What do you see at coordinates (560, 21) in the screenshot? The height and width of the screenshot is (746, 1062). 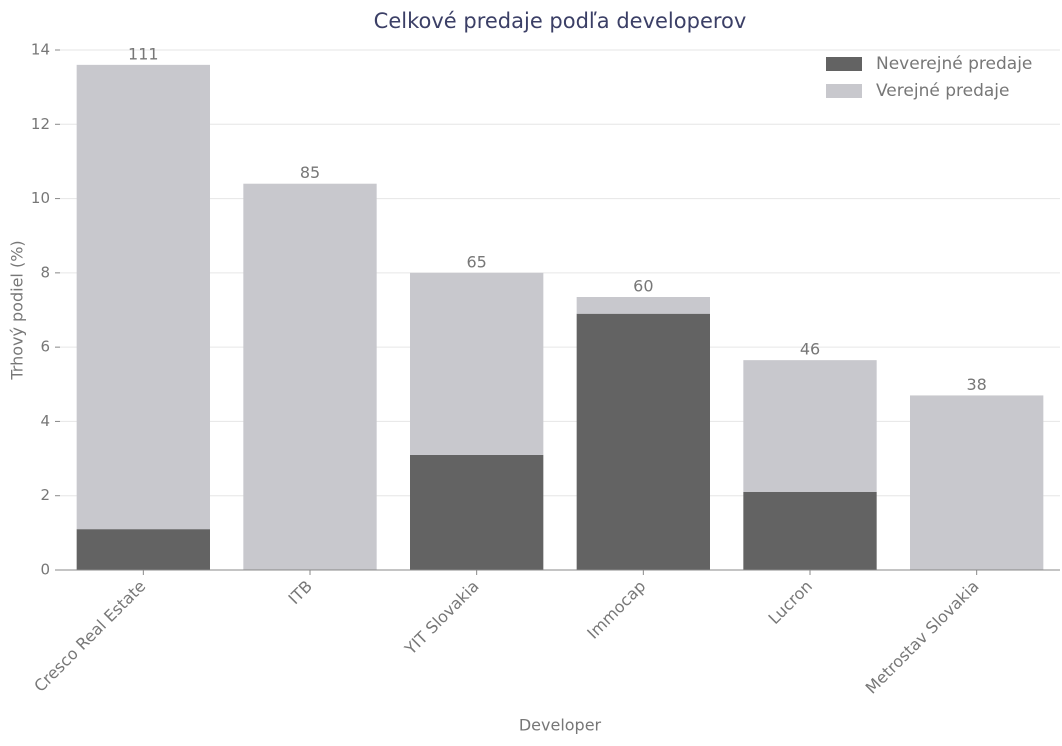 I see `chart-title: Celkové predaje podľa developerov` at bounding box center [560, 21].